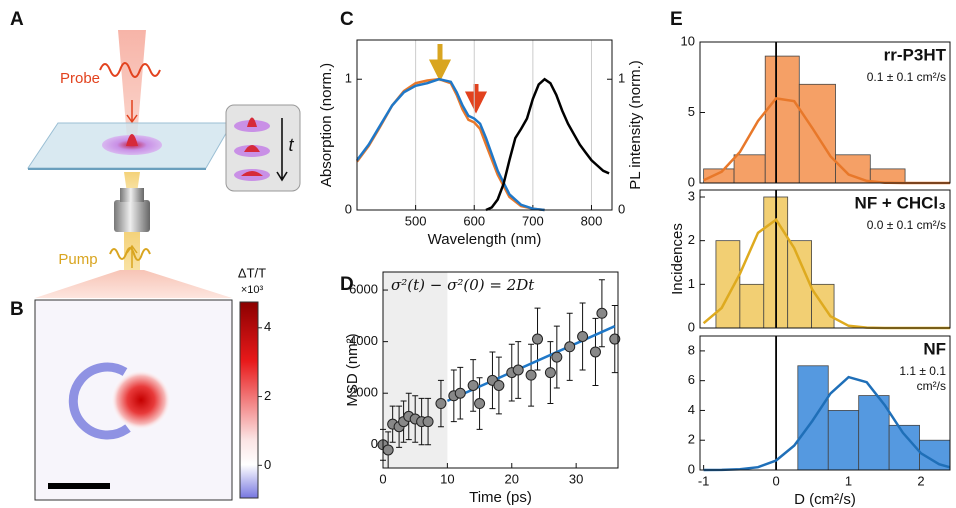 This screenshot has height=508, width=956. Describe the element at coordinates (474, 220) in the screenshot. I see `x-tick-label: 600` at that location.